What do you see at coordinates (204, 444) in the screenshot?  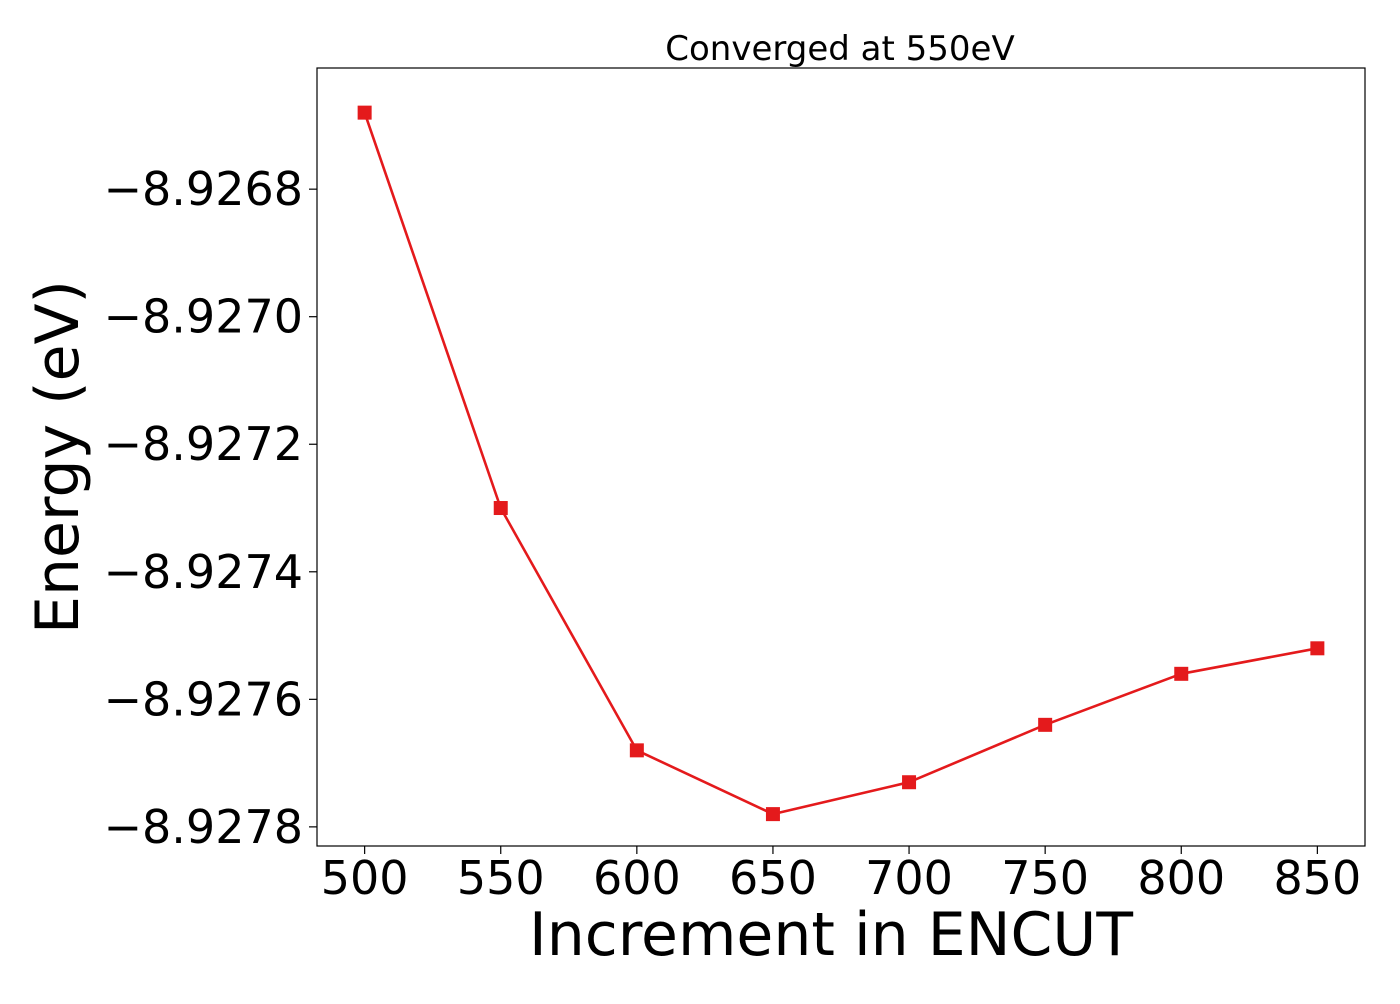 I see `y-tick-label: −8.9272` at bounding box center [204, 444].